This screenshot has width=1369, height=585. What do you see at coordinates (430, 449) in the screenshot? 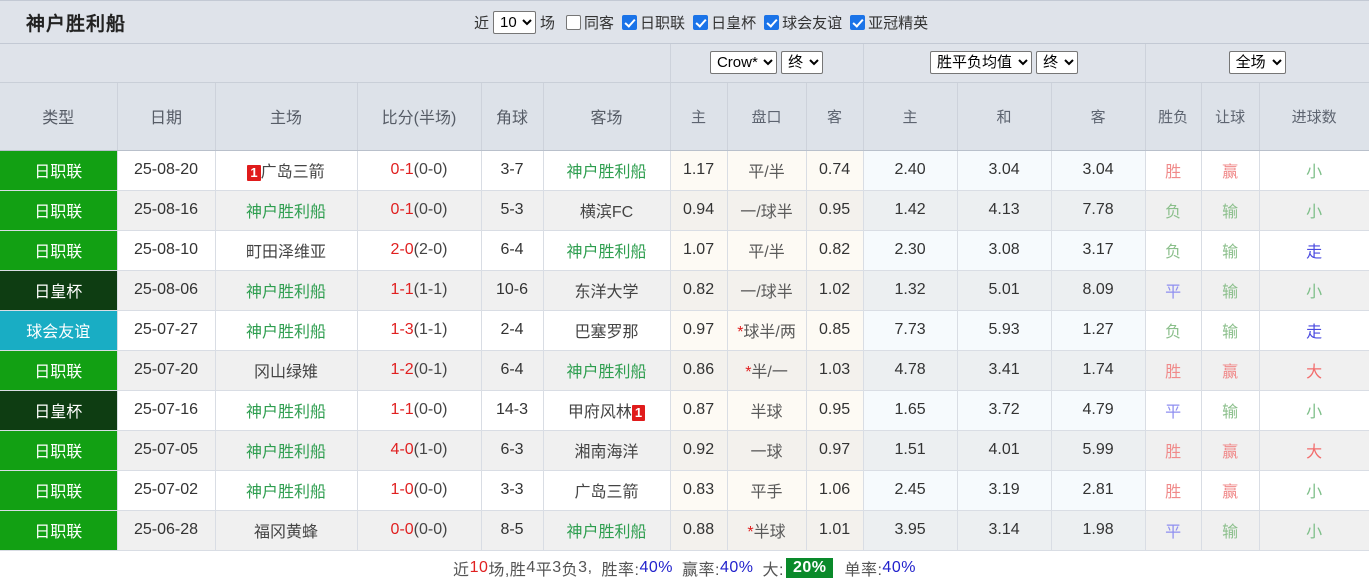
I see `halftime-score: (1-0)` at bounding box center [430, 449].